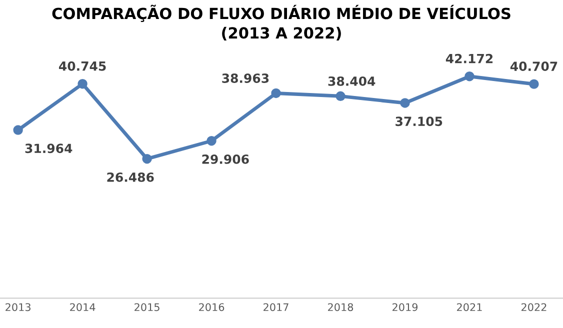 The height and width of the screenshot is (328, 563). Describe the element at coordinates (534, 67) in the screenshot. I see `data-label: 40.707` at that location.